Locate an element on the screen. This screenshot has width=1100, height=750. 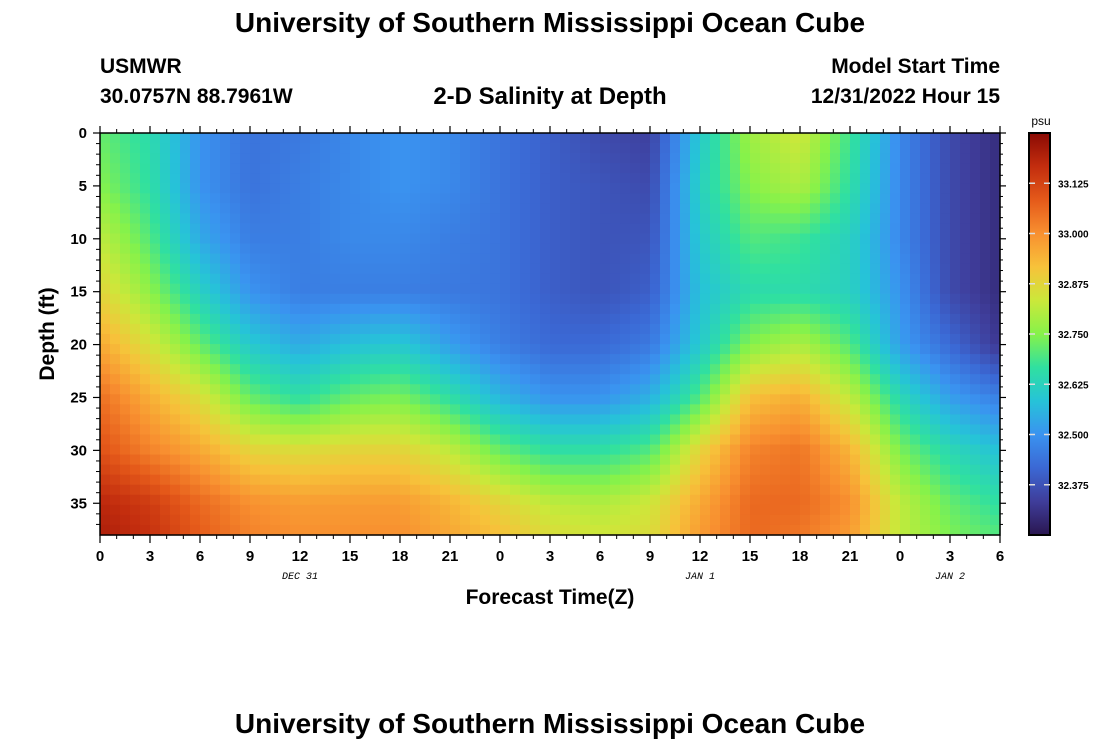
x-tick-label: 3 is located at coordinates (550, 556).